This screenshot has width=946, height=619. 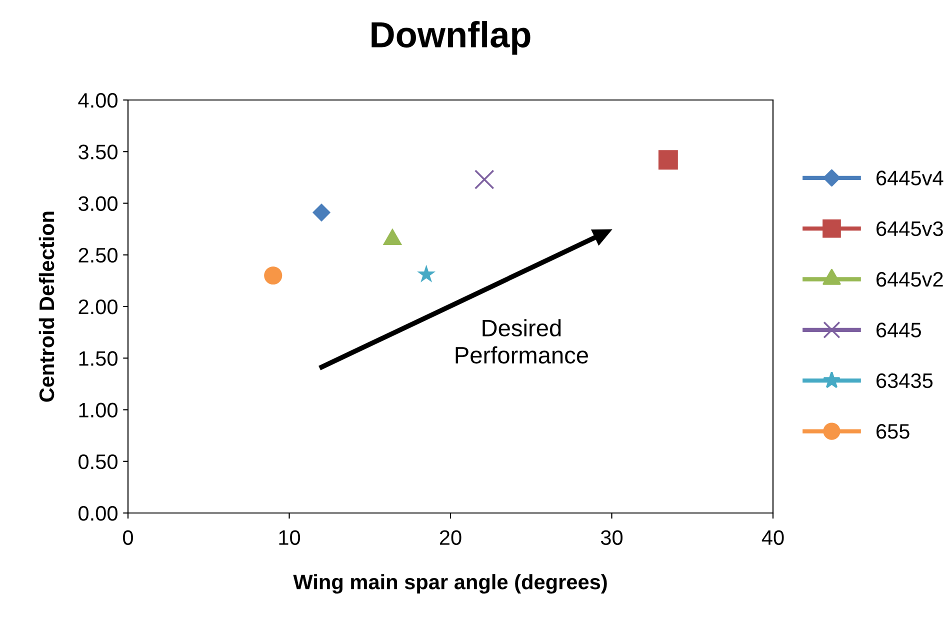 I want to click on legend-label: 6445, so click(x=898, y=330).